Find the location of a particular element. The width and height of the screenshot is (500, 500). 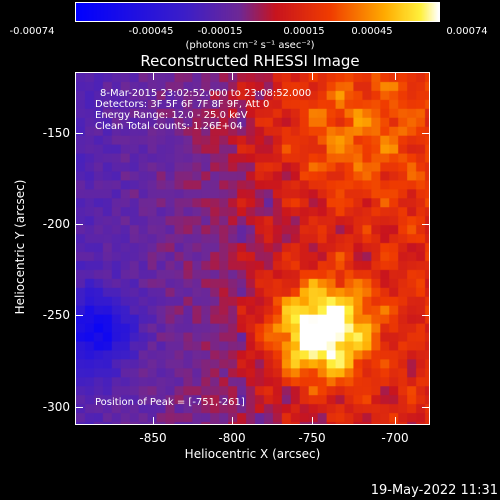

time-range-text: 8-Mar-2015 23:02:52.000 to 23:08:52.000 is located at coordinates (206, 93).